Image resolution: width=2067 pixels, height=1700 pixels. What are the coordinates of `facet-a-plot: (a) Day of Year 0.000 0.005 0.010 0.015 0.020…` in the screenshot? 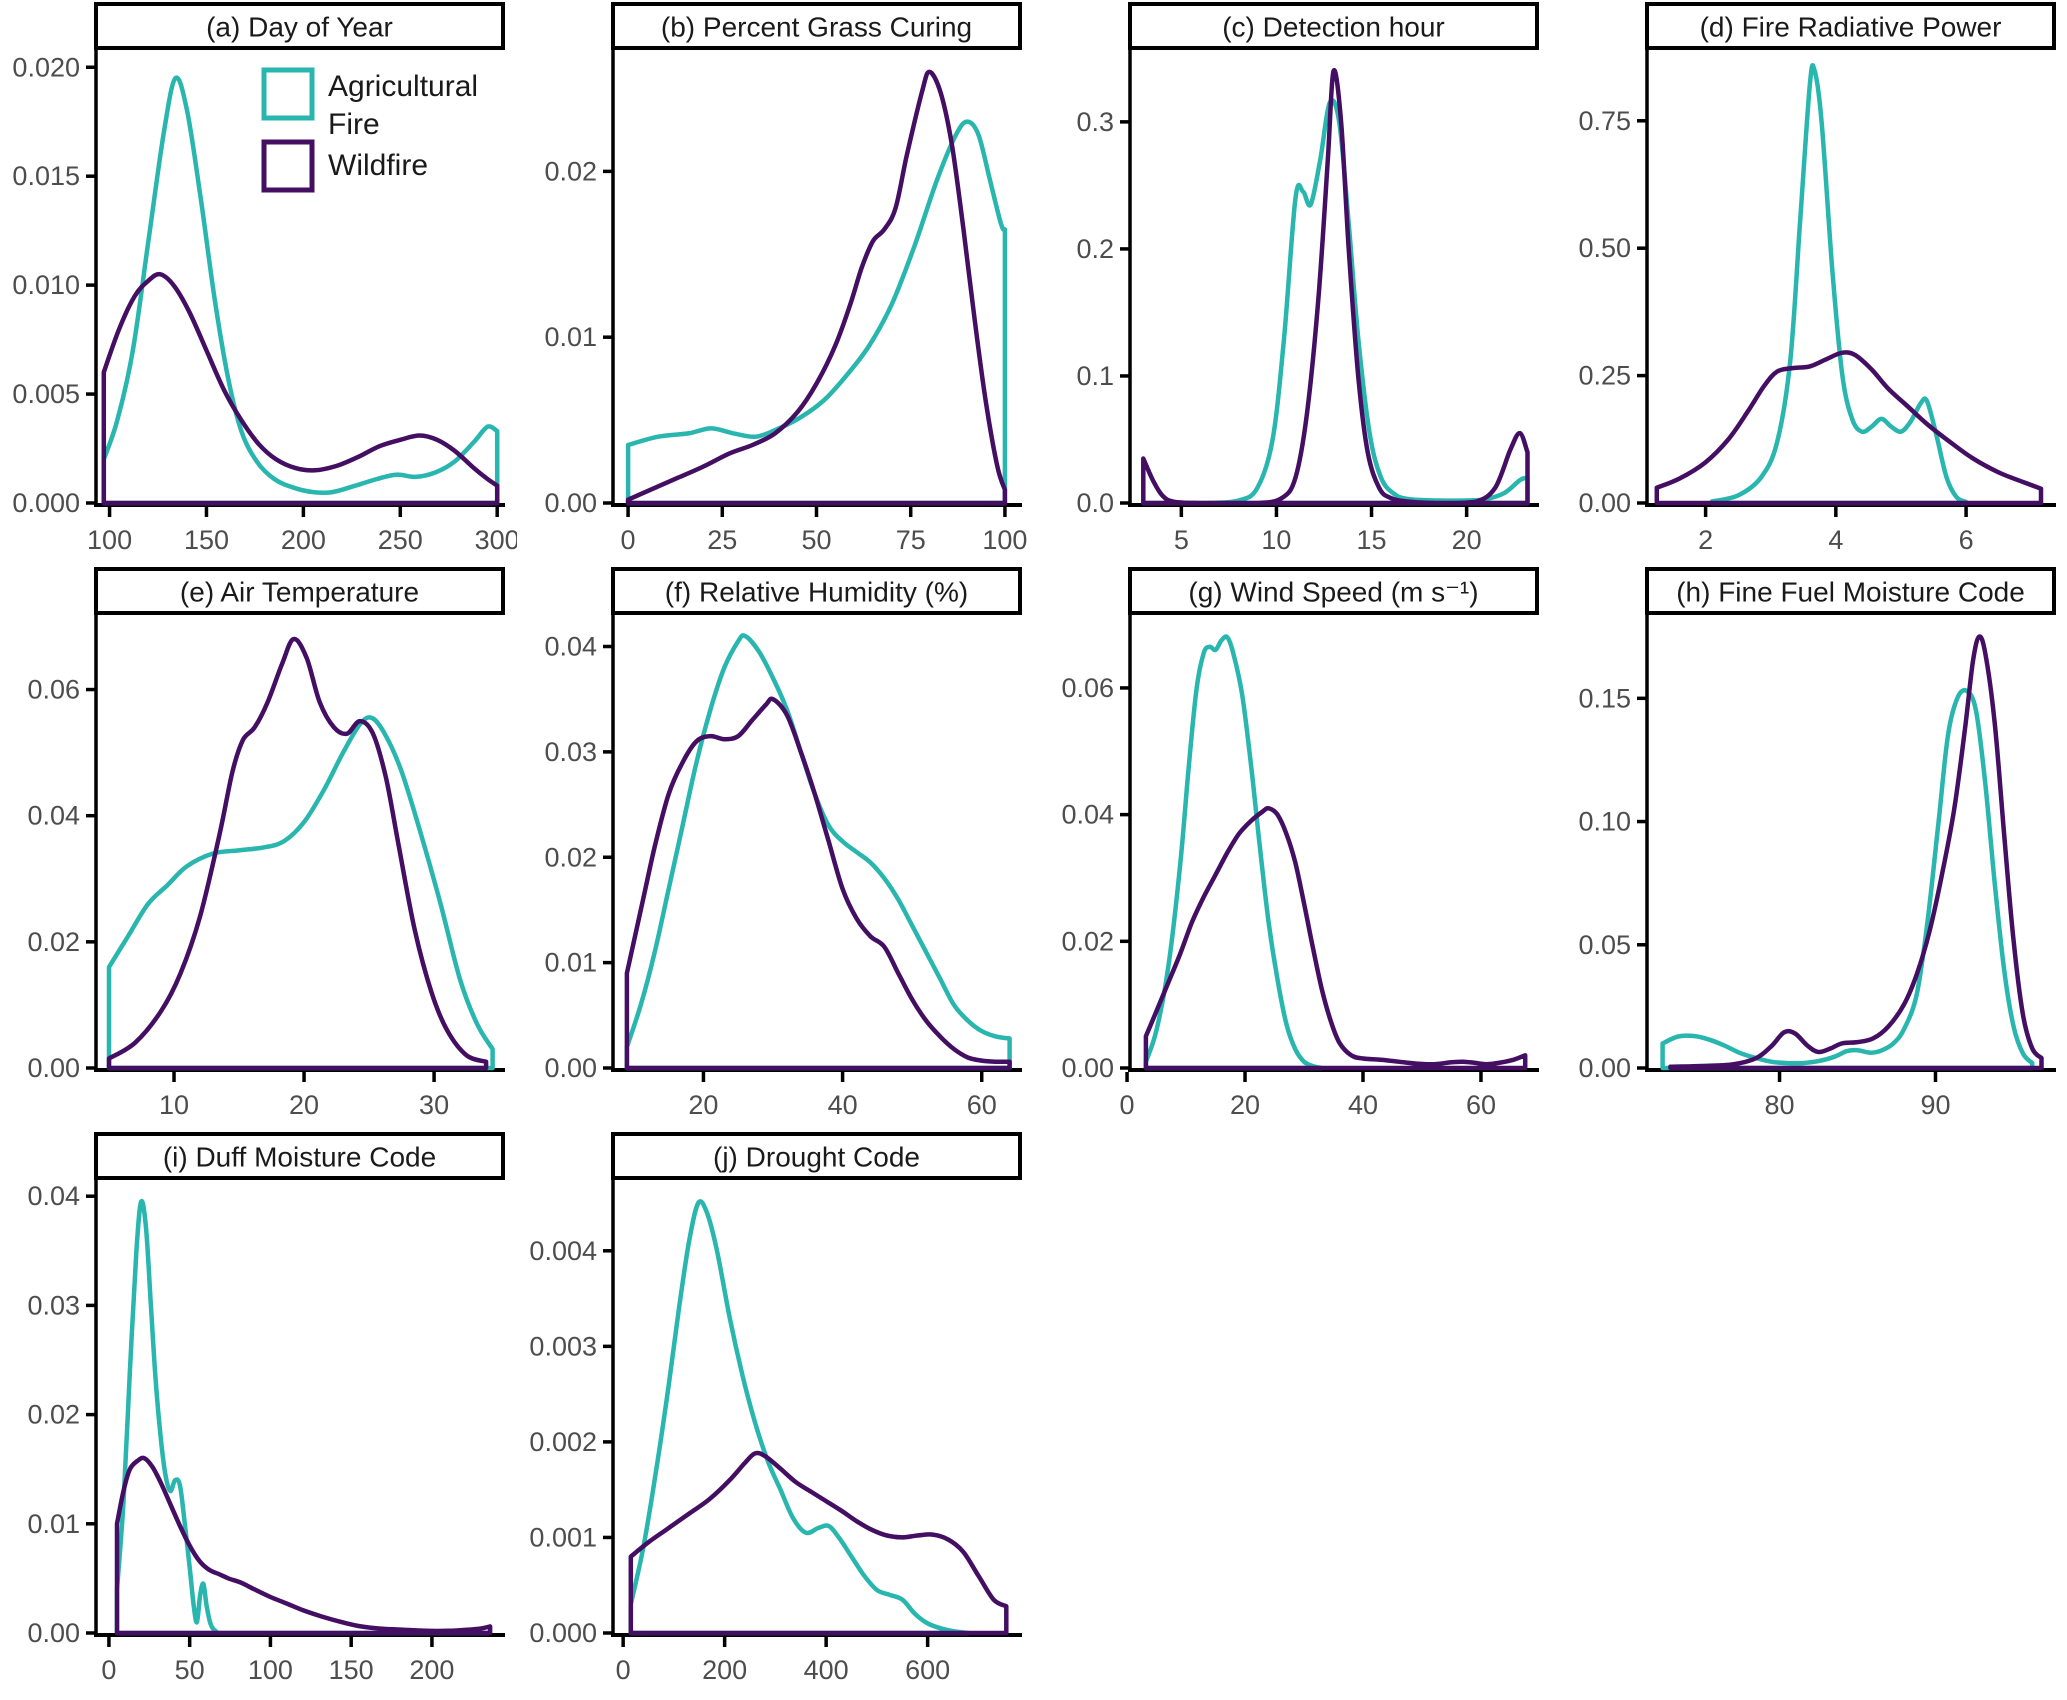 It's located at (266, 278).